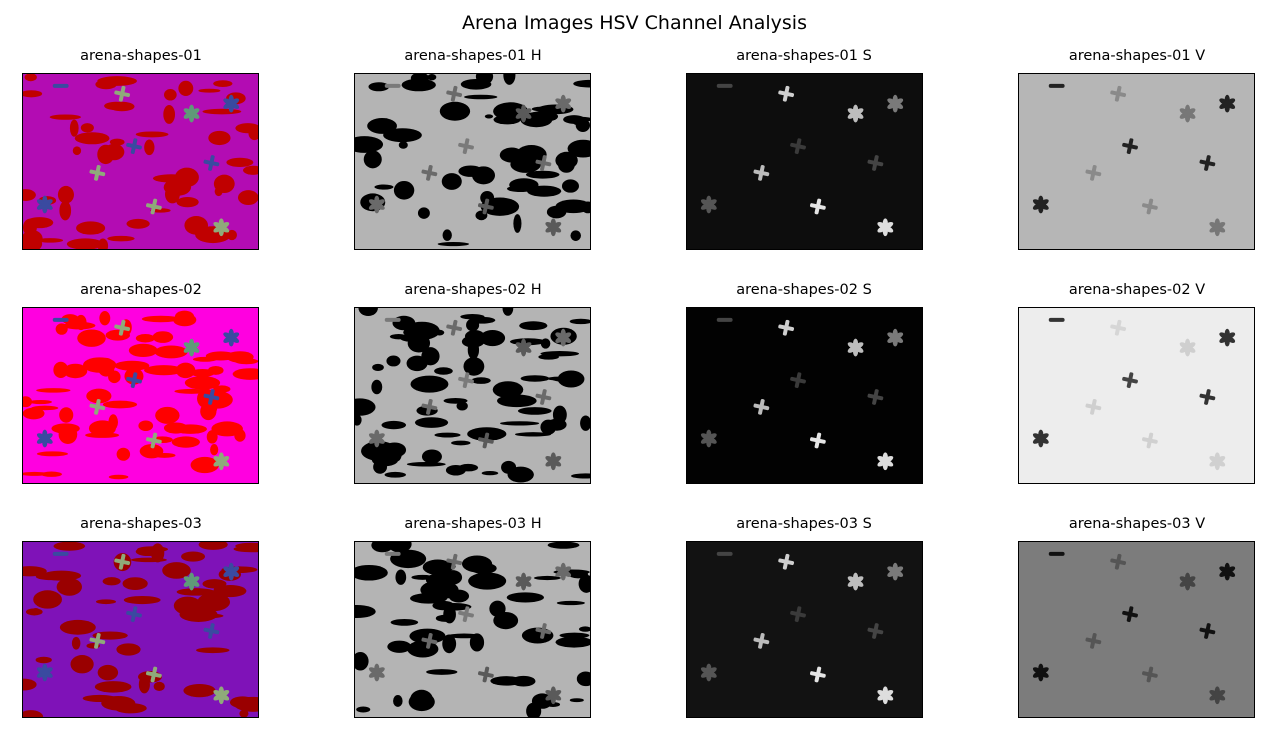 This screenshot has height=742, width=1269. Describe the element at coordinates (141, 524) in the screenshot. I see `panel-title-r3-rgb: arena-shapes-03` at that location.